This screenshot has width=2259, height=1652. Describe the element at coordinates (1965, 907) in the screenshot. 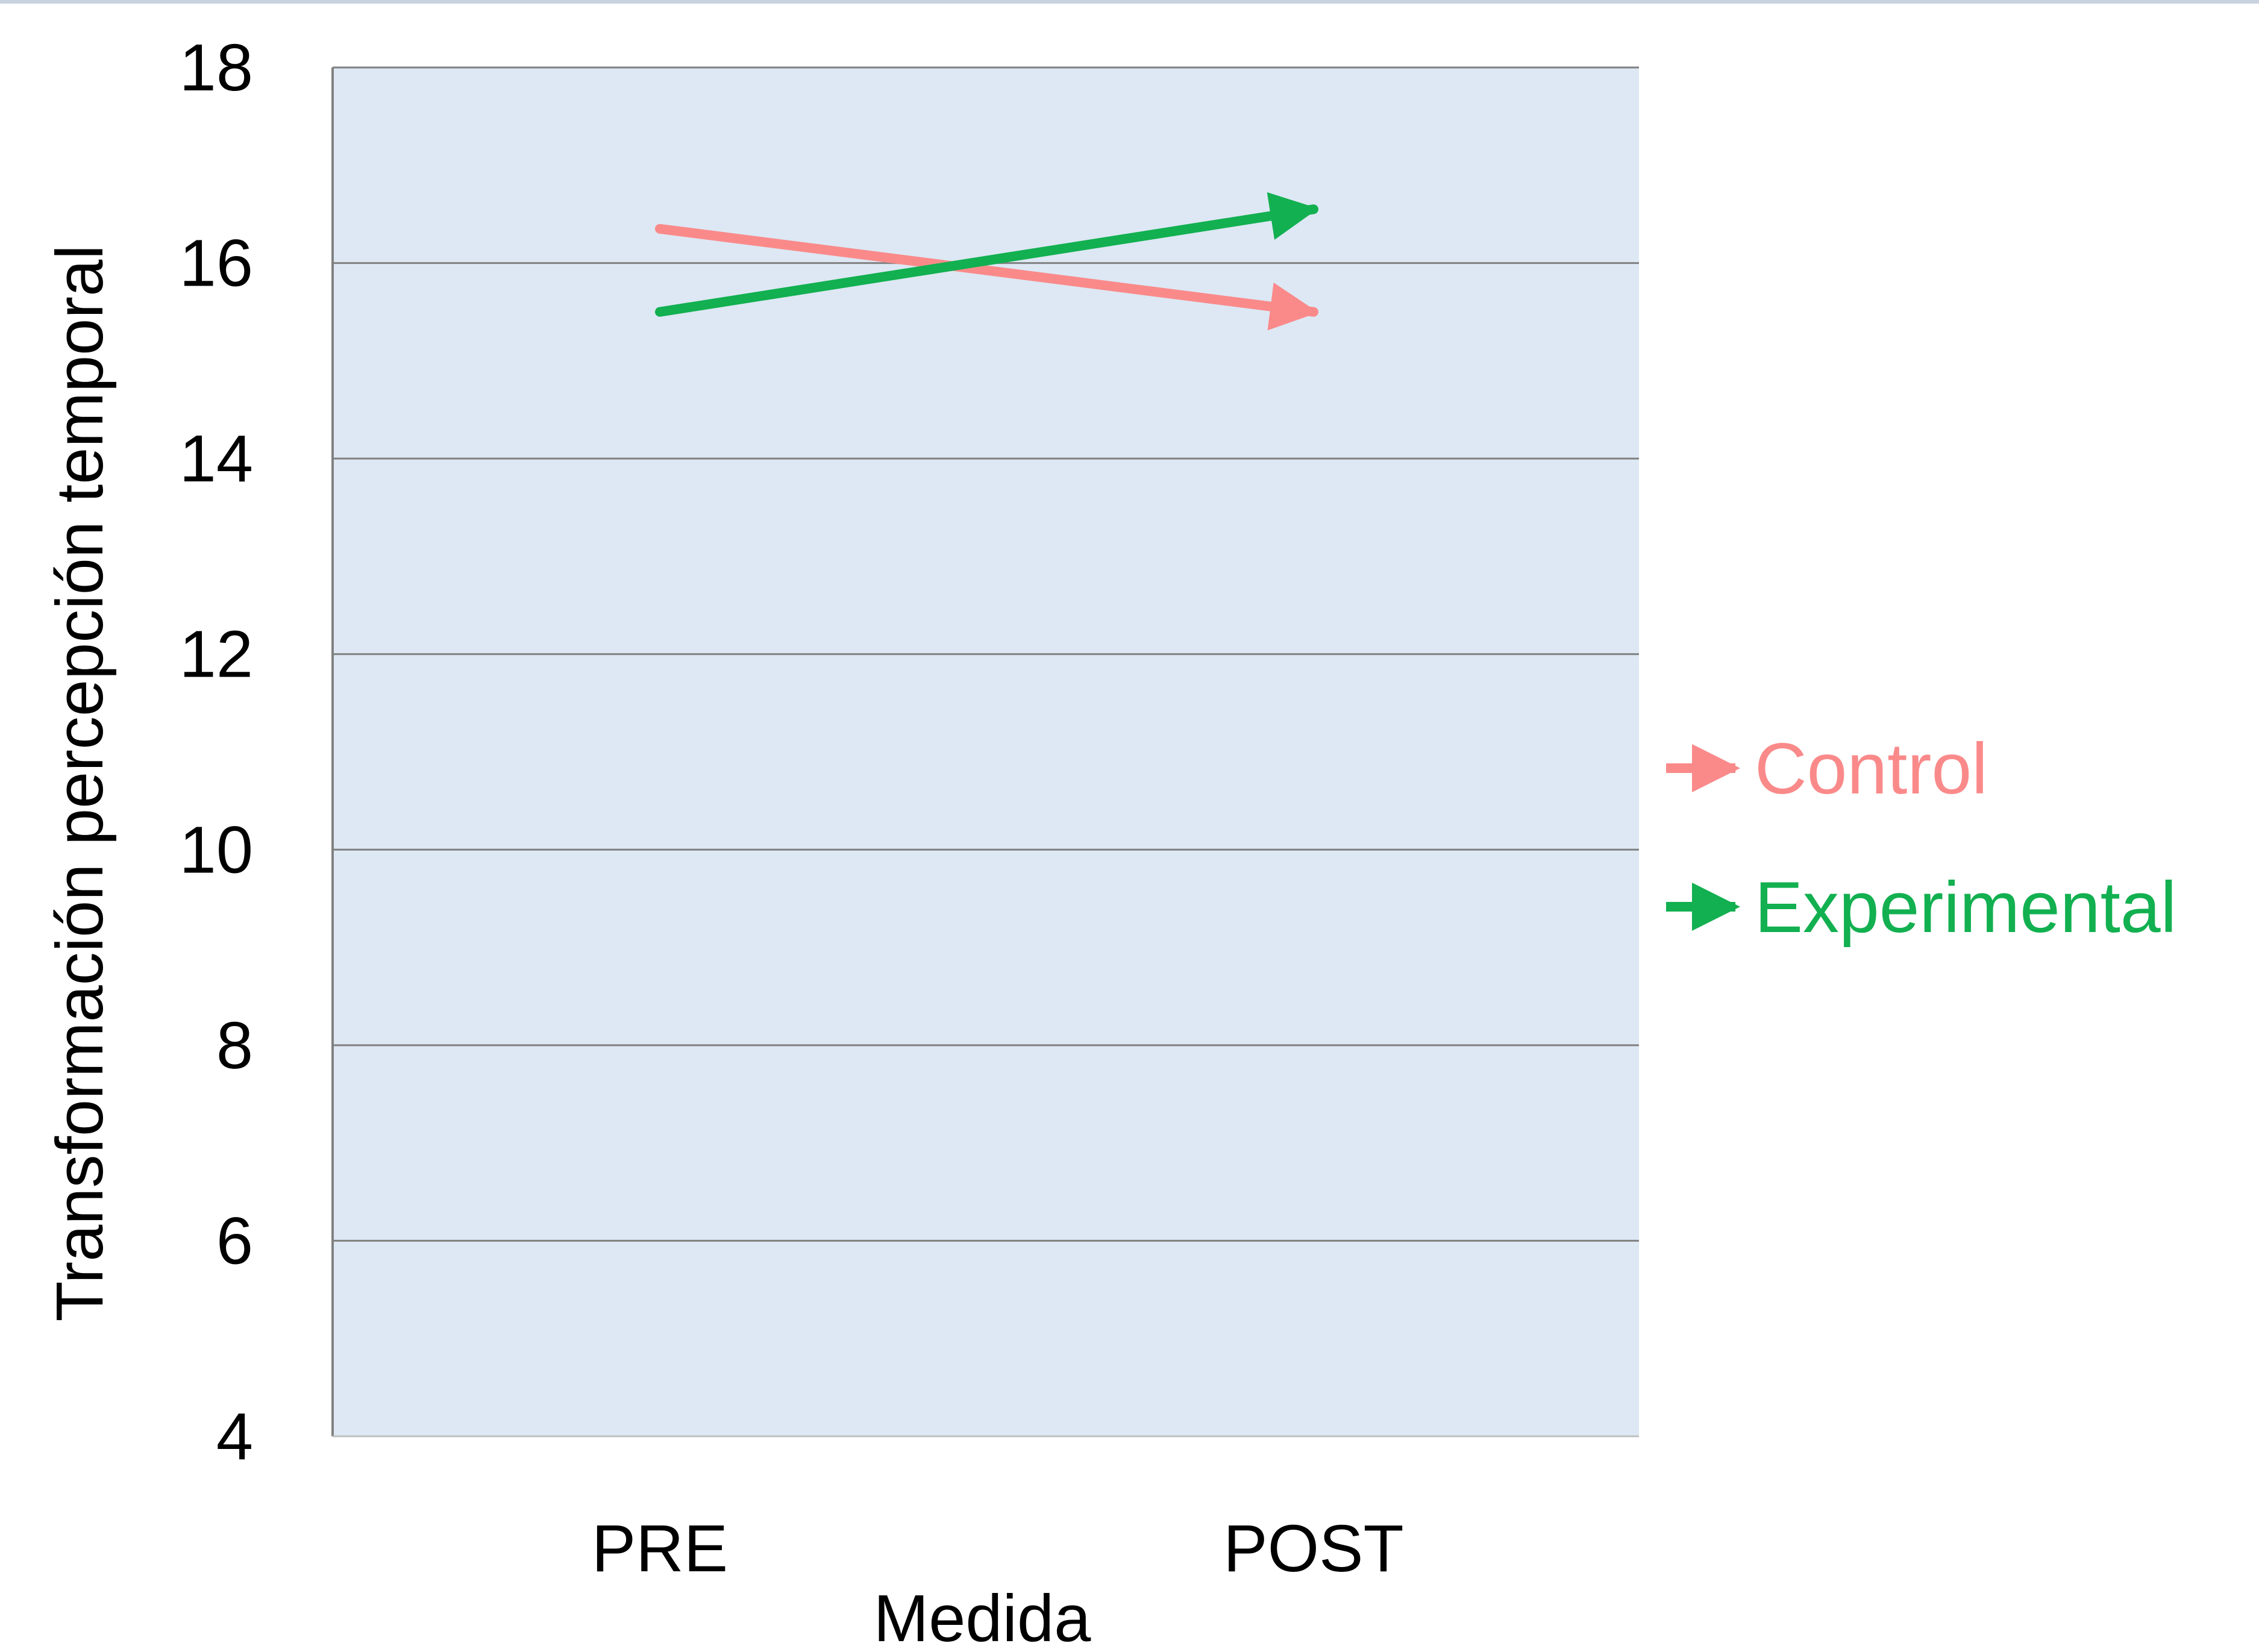

I see `legend-label: Experimental` at that location.